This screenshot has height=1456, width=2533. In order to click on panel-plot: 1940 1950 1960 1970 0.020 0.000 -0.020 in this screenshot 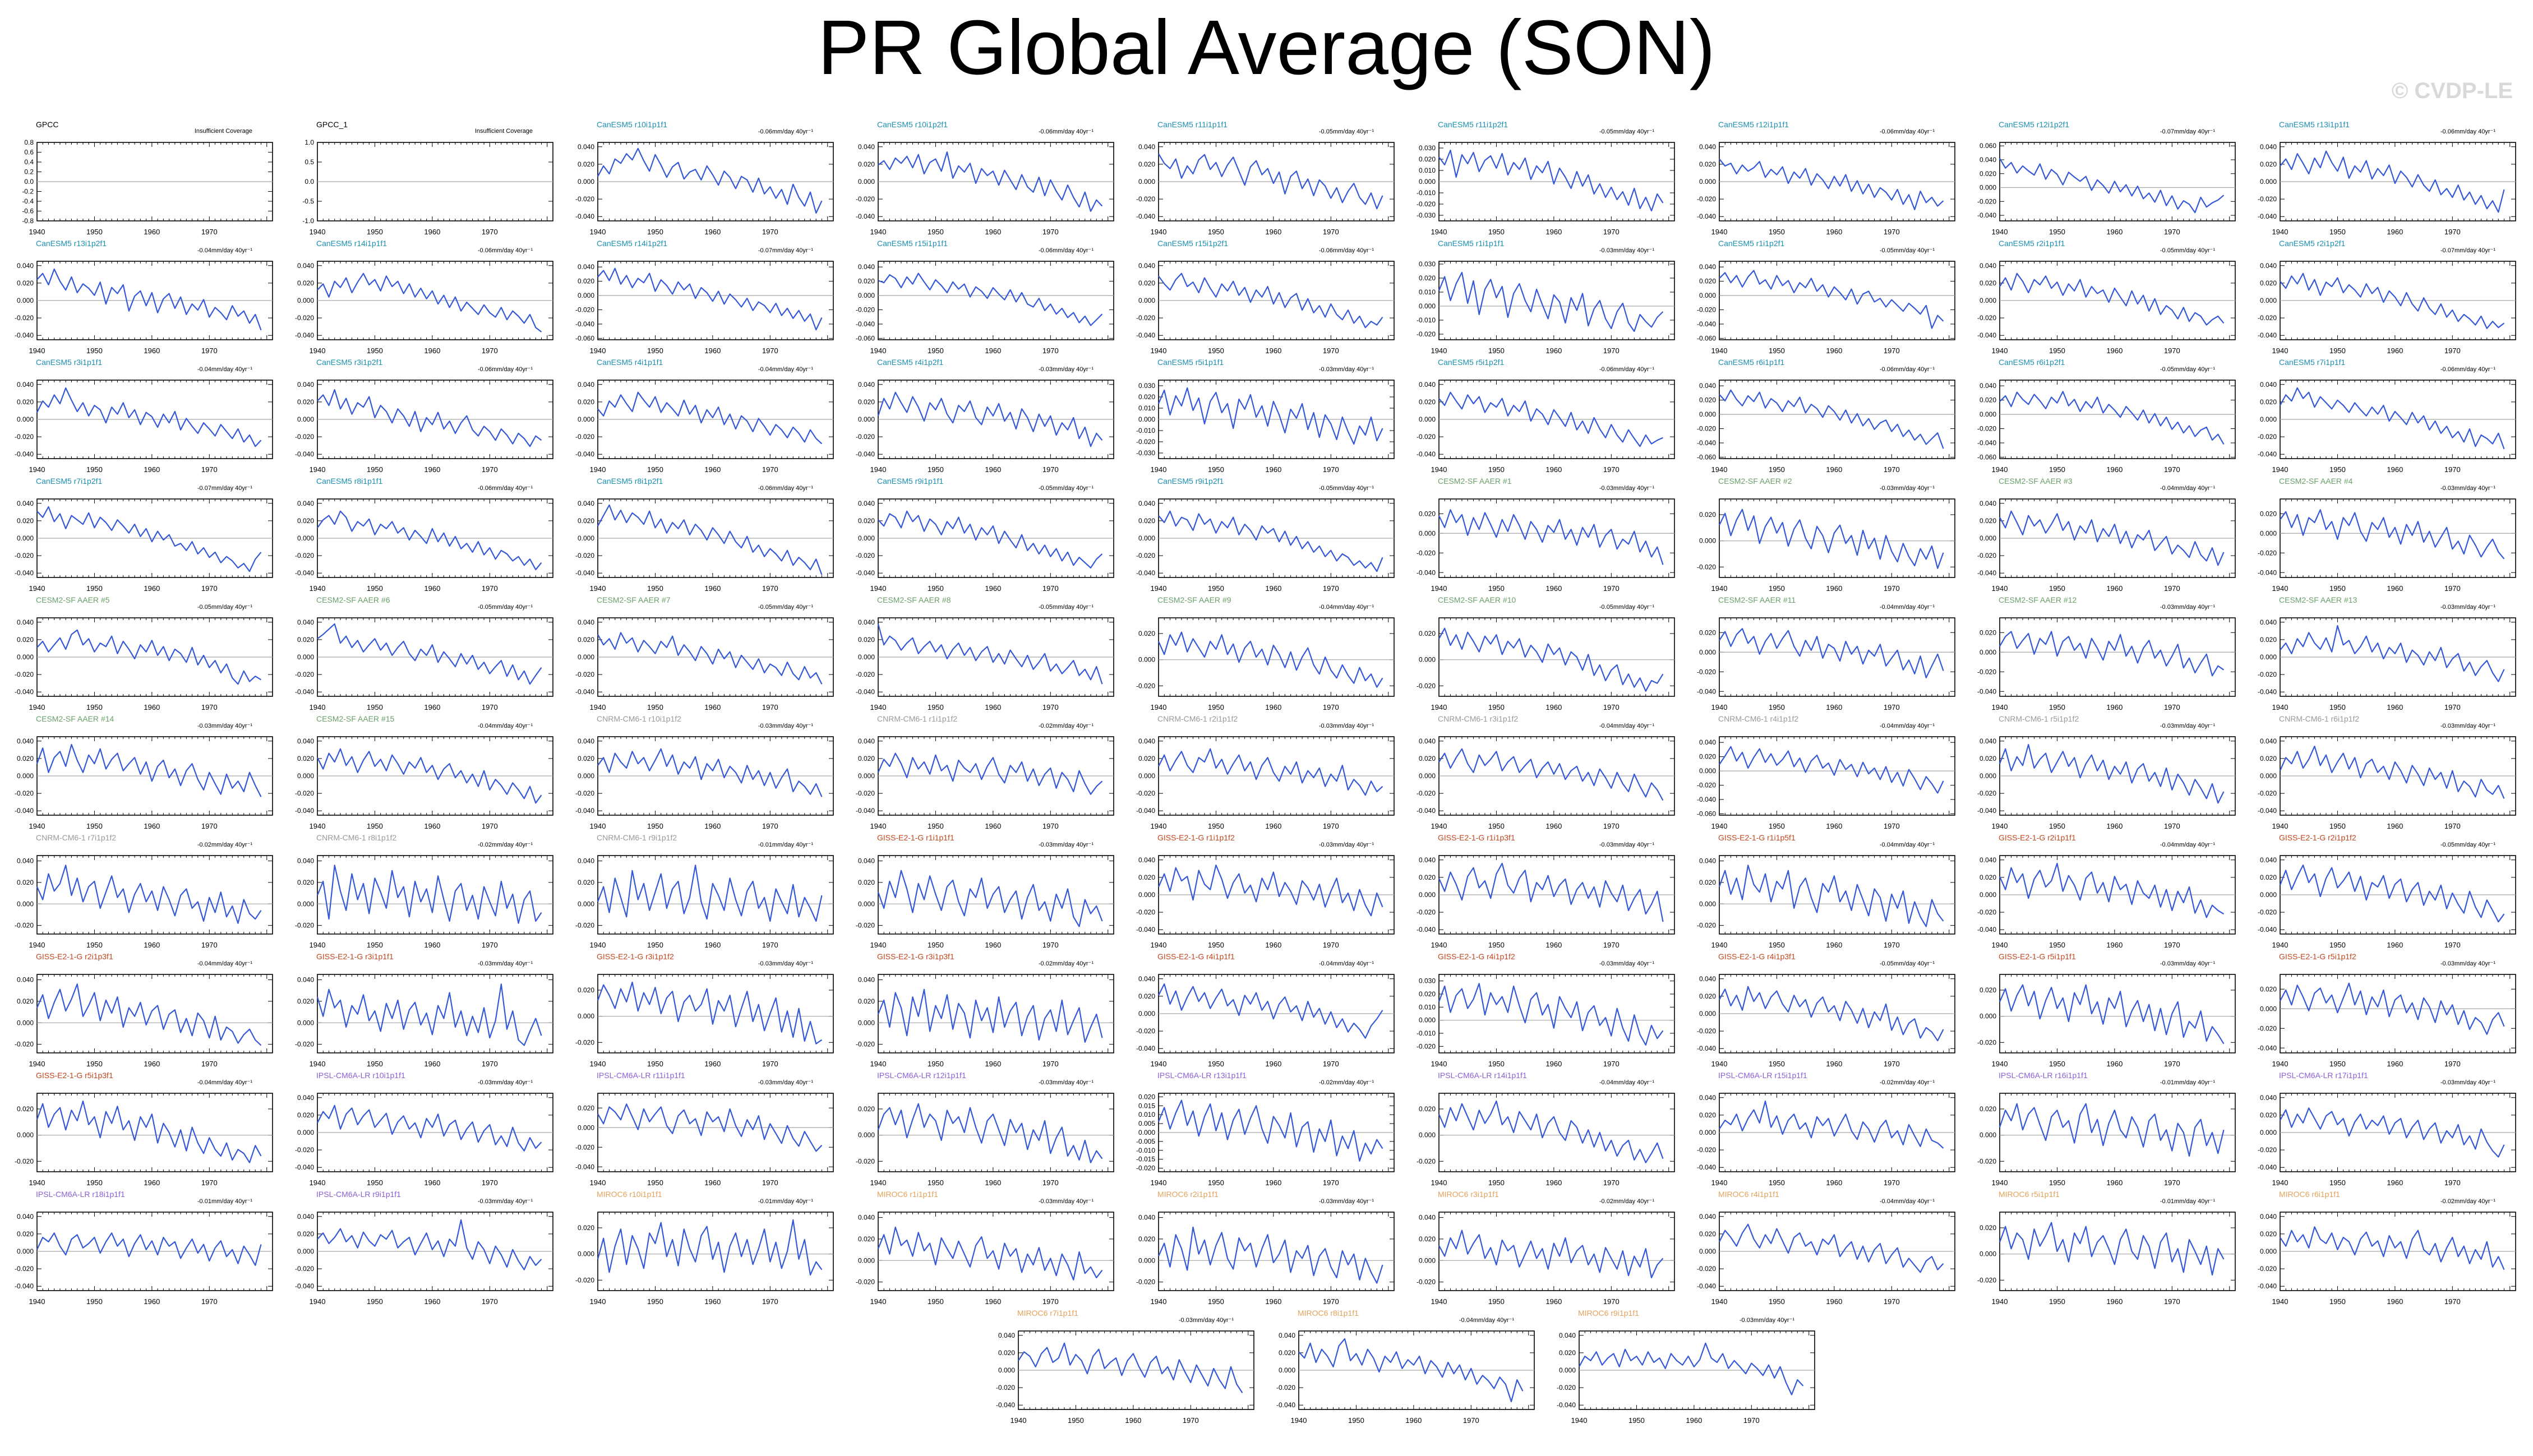, I will do `click(1826, 545)`.